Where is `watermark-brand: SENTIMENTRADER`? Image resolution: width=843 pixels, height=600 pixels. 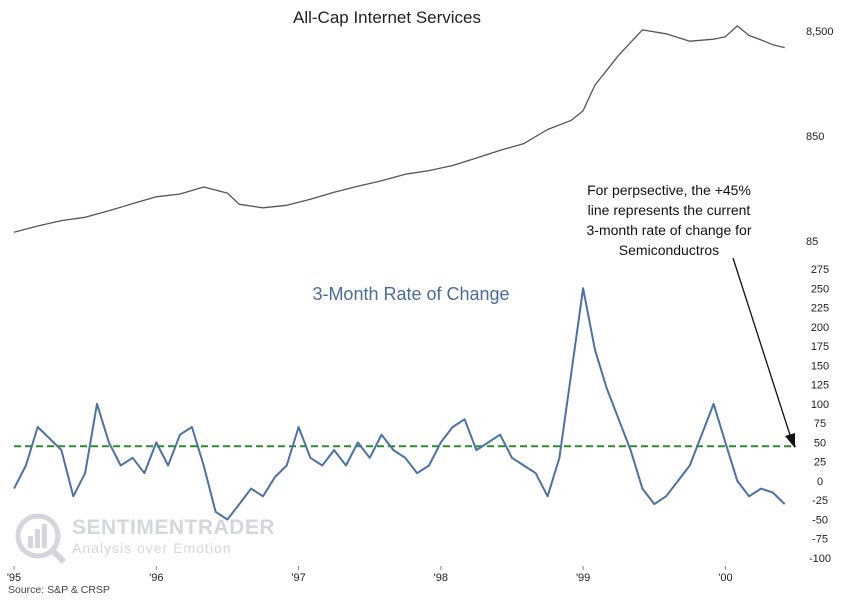
watermark-brand: SENTIMENTRADER is located at coordinates (174, 527).